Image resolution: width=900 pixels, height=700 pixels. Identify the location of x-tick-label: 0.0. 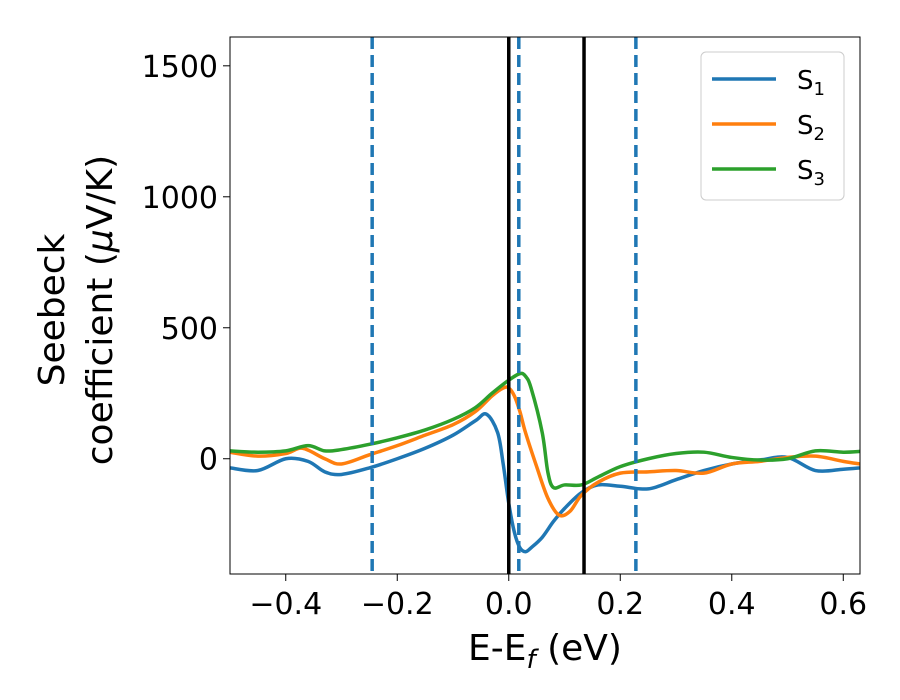
(509, 604).